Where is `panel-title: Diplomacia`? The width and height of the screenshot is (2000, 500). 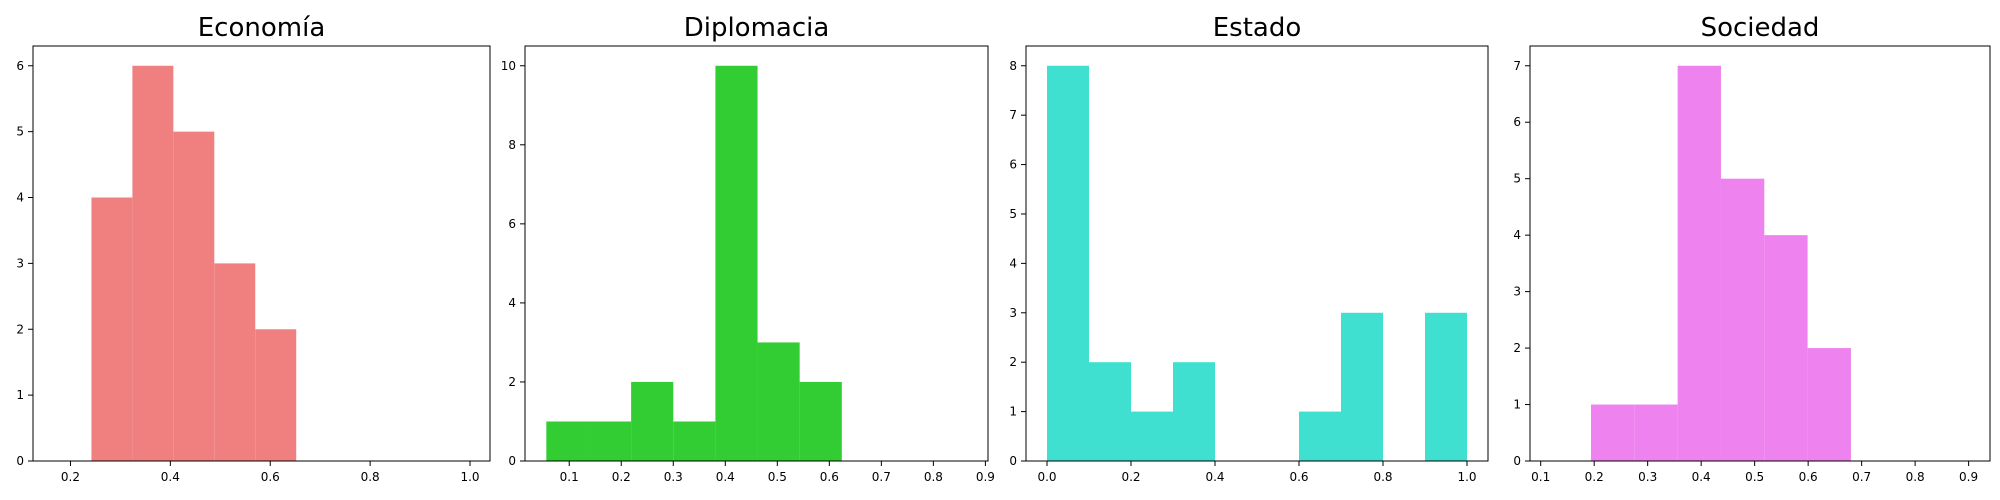
panel-title: Diplomacia is located at coordinates (757, 28).